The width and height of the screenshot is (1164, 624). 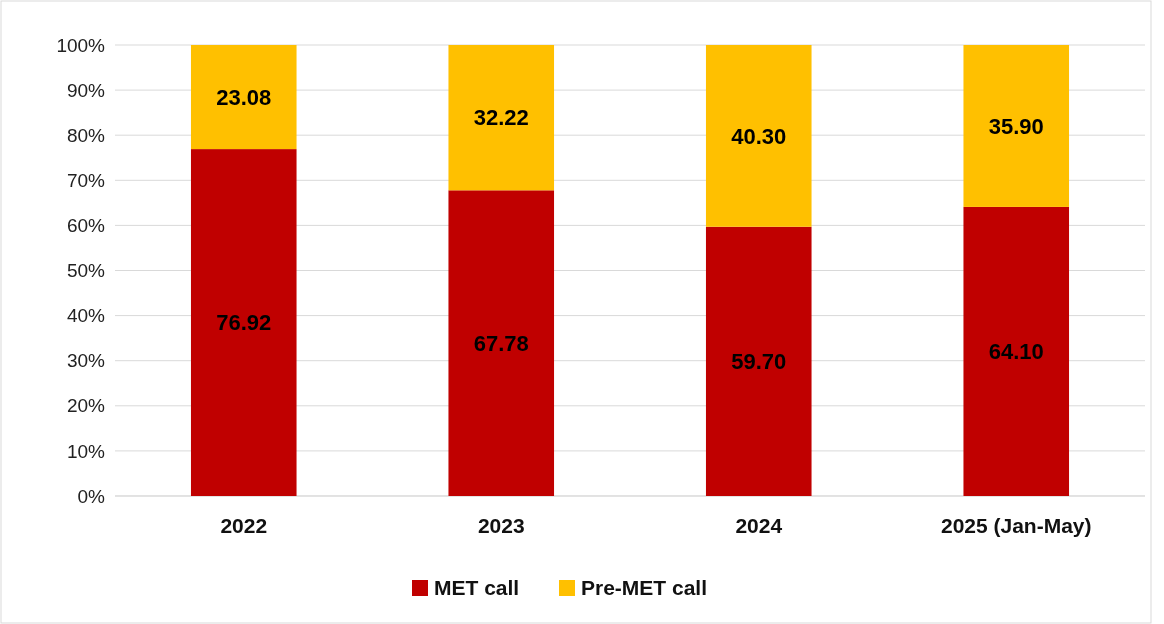 I want to click on text: 35.90, so click(x=1016, y=126).